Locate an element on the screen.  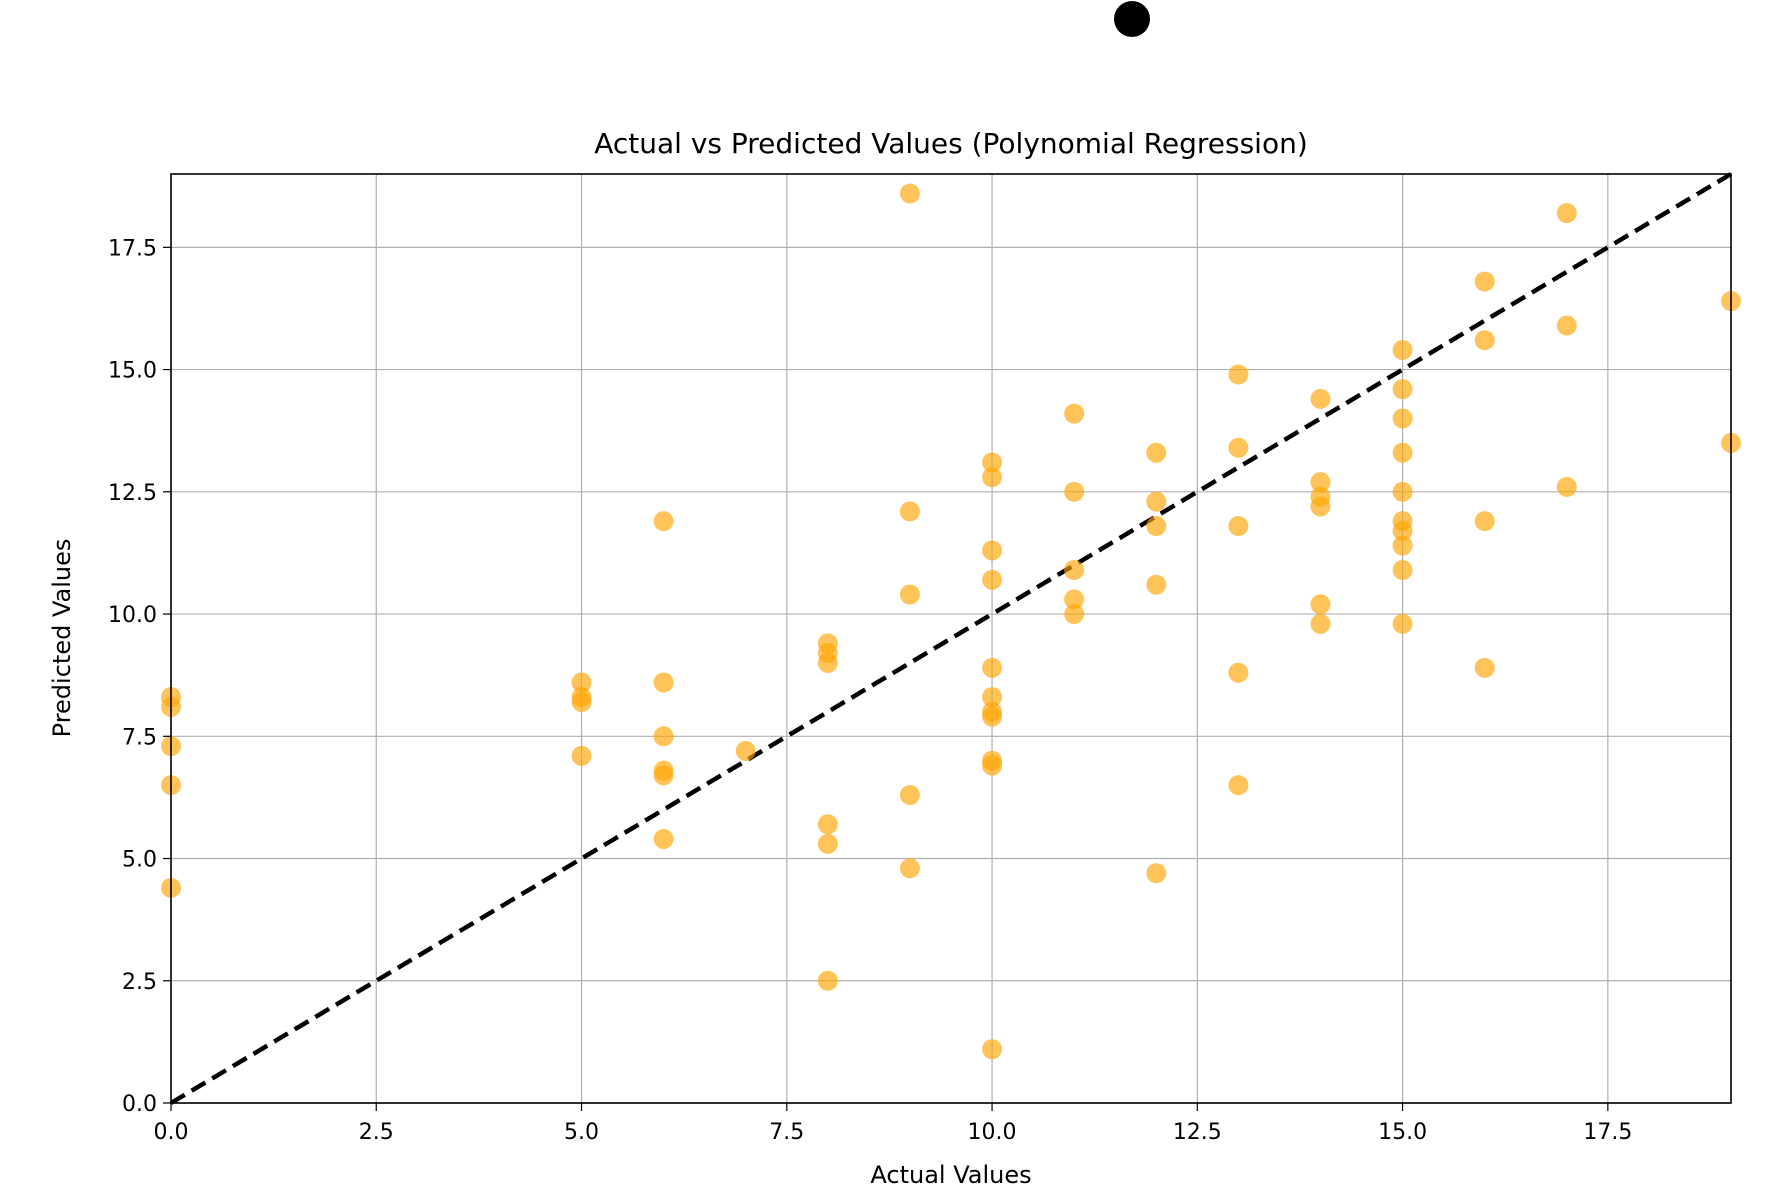
x-axis-ticks: 0.0 2.5 5.0 7.5 10.0 12.5 15.0 17.5 is located at coordinates (893, 1124).